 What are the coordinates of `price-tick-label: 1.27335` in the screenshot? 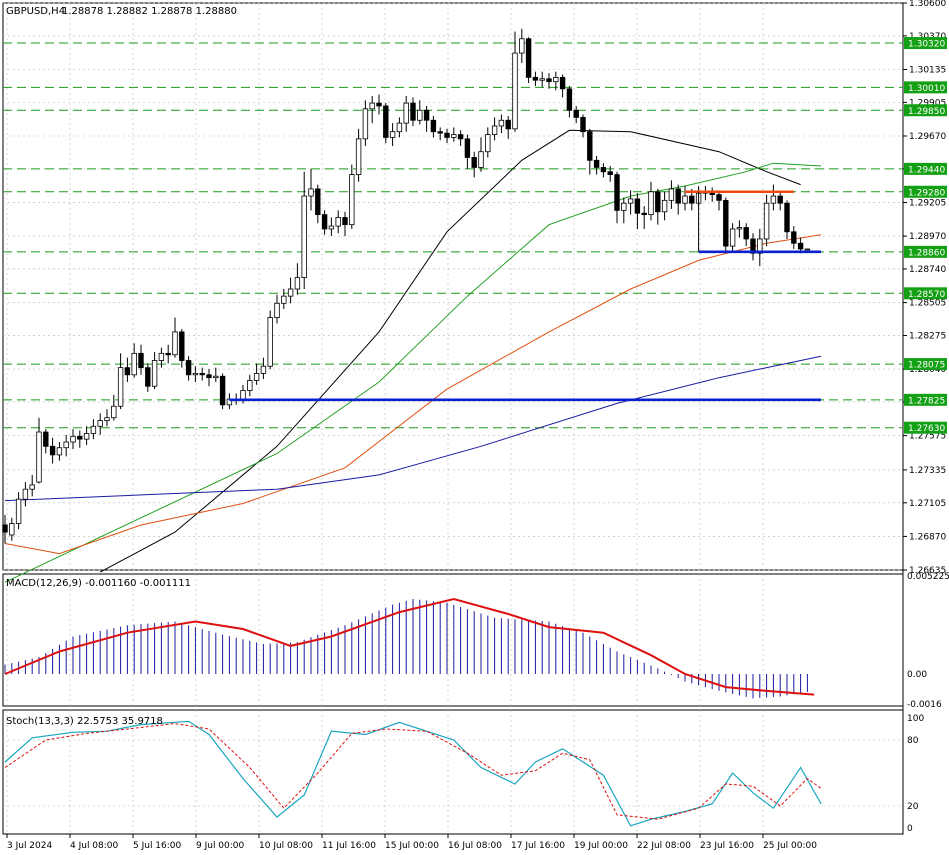 It's located at (927, 471).